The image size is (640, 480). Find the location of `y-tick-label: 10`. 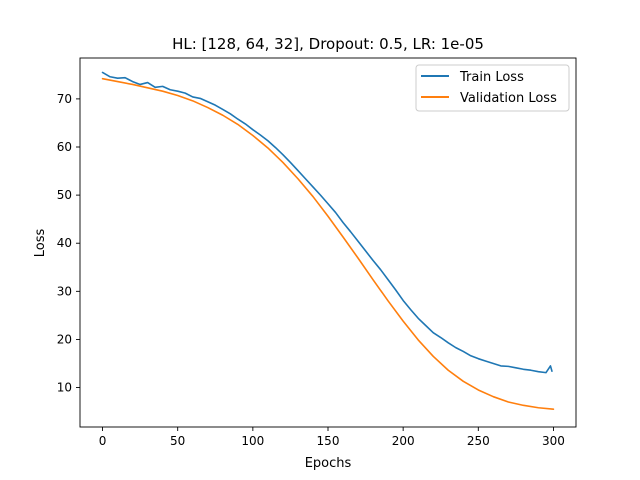

y-tick-label: 10 is located at coordinates (64, 388).